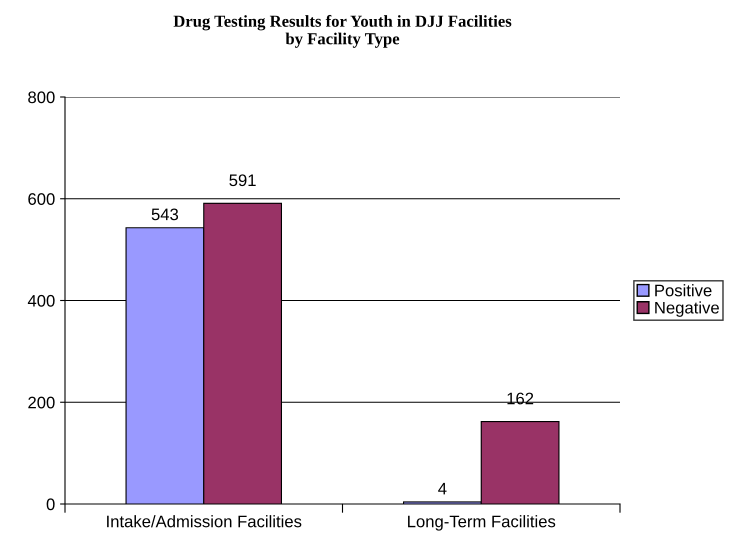 The height and width of the screenshot is (548, 739). I want to click on x-tick-label: Long-Term Facilities, so click(482, 523).